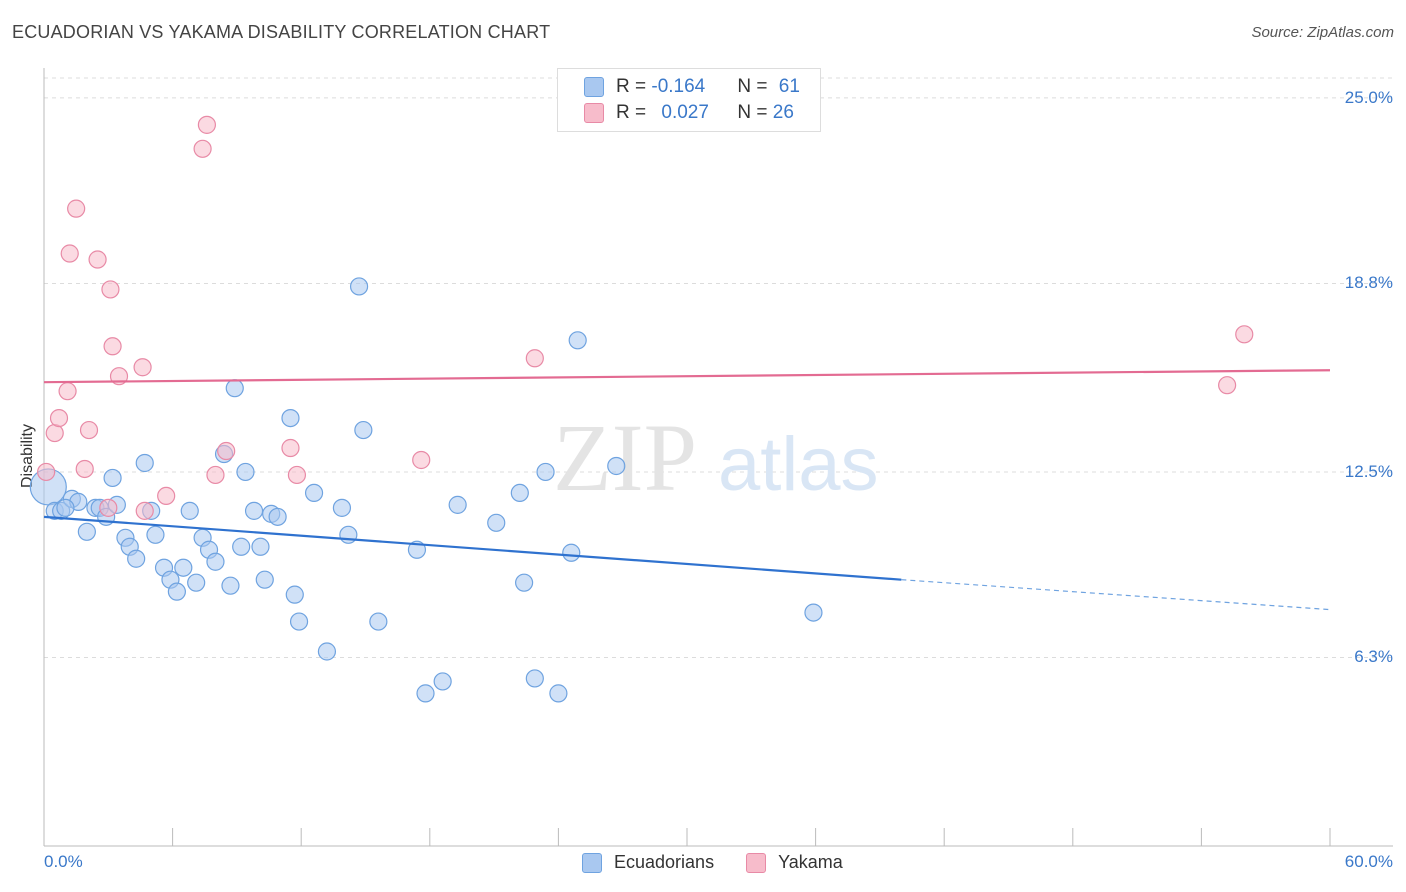 This screenshot has height=892, width=1406. I want to click on legend-row-ecuadorians: R = -0.164 N = 61, so click(692, 87).